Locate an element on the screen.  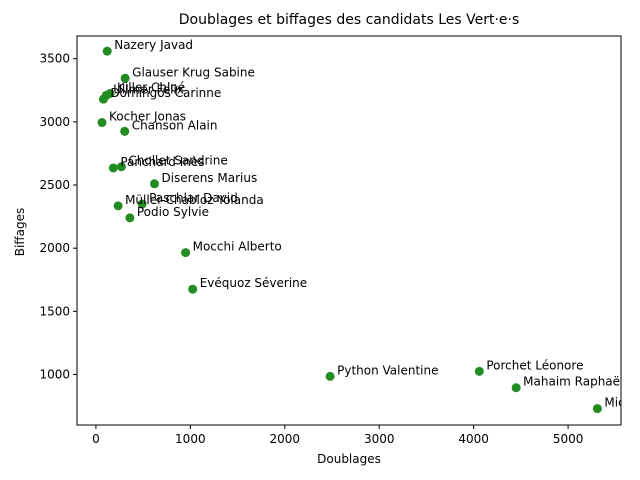
y-tick-label: 3500 is located at coordinates (54, 59).